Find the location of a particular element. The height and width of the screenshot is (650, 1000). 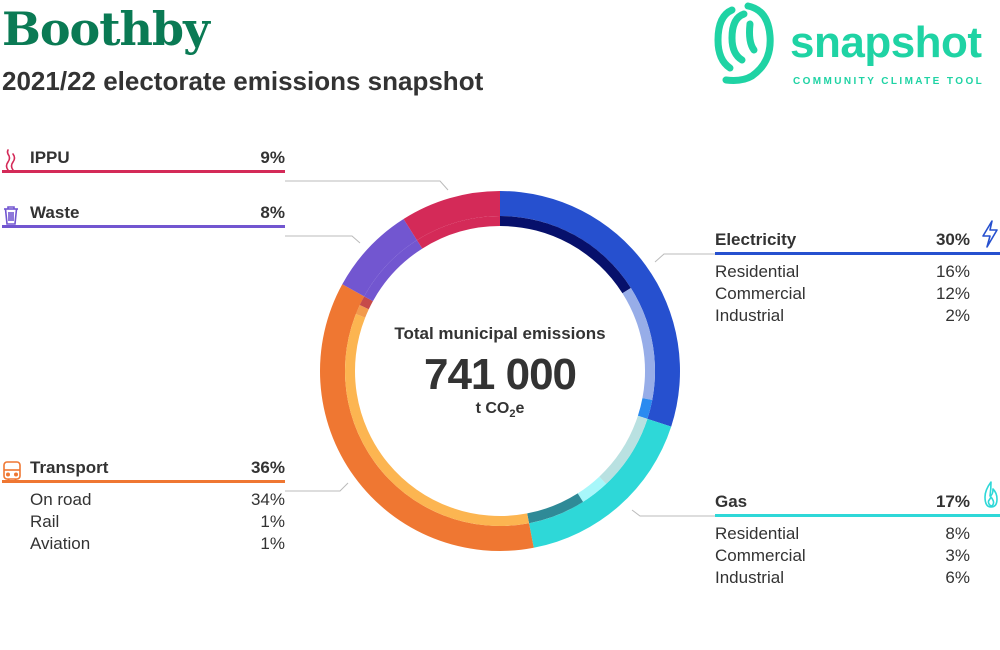

donut-subslice-electricity-industrial is located at coordinates (645, 408).